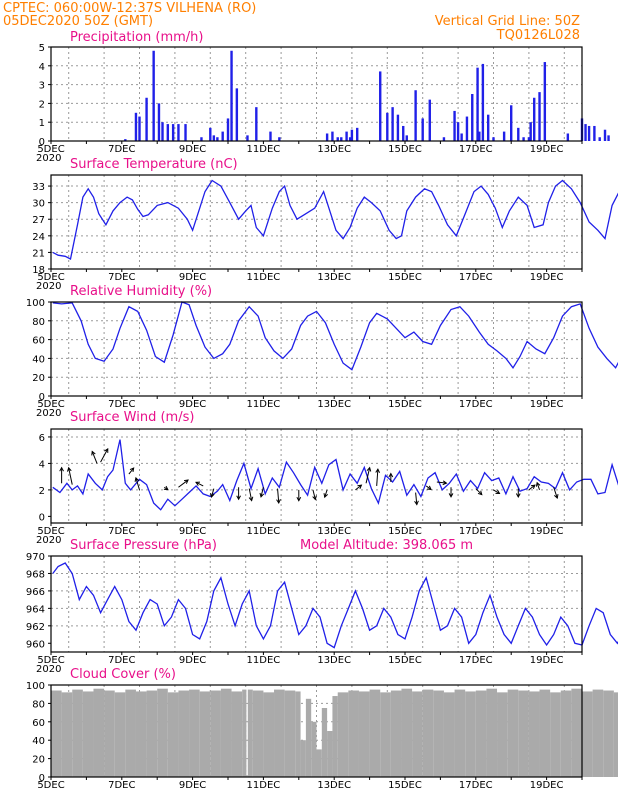 This screenshot has width=618, height=800. What do you see at coordinates (316, 94) in the screenshot?
I see `precip-frame` at bounding box center [316, 94].